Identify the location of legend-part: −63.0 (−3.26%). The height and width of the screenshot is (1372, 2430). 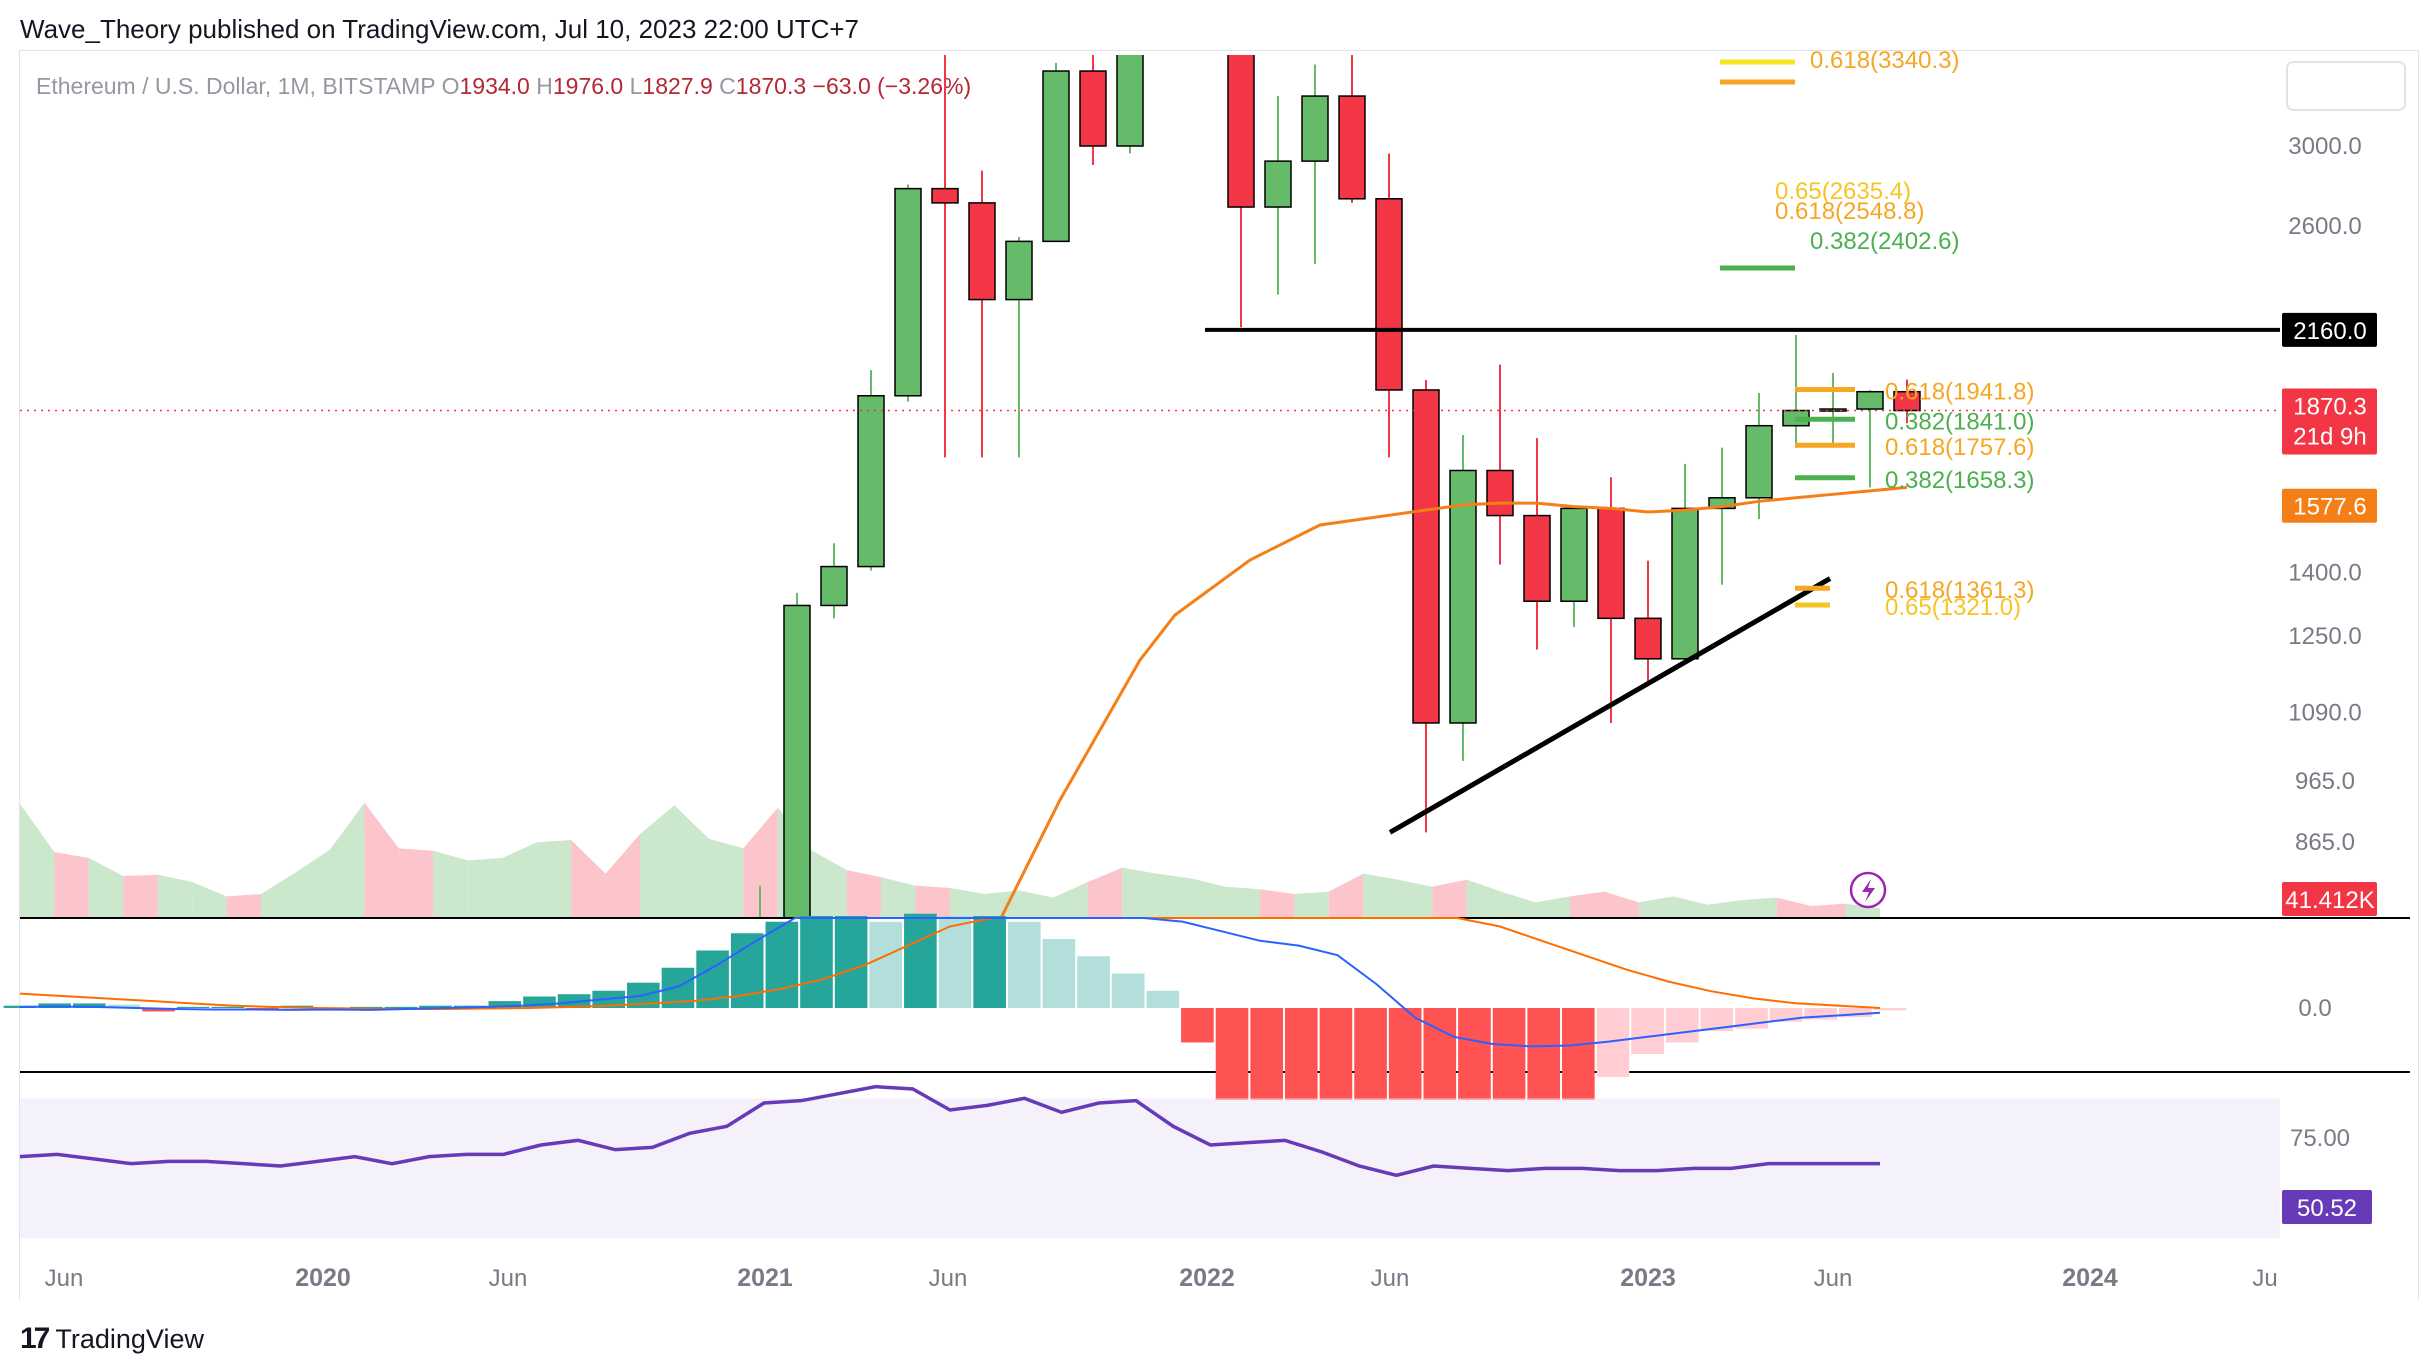
(892, 86).